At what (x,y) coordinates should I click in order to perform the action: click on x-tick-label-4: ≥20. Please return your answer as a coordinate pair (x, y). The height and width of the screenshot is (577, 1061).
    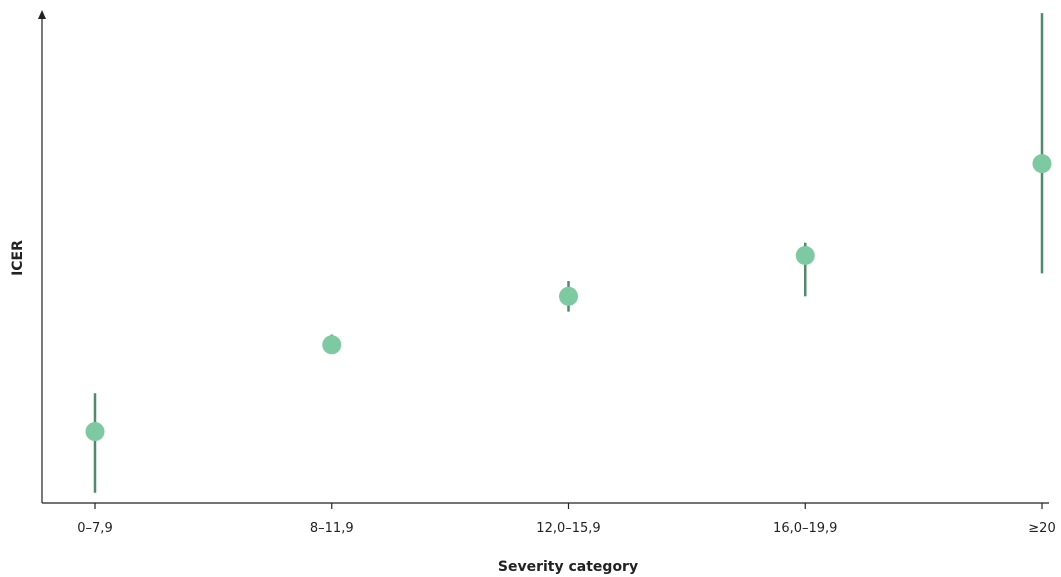
    Looking at the image, I should click on (1041, 528).